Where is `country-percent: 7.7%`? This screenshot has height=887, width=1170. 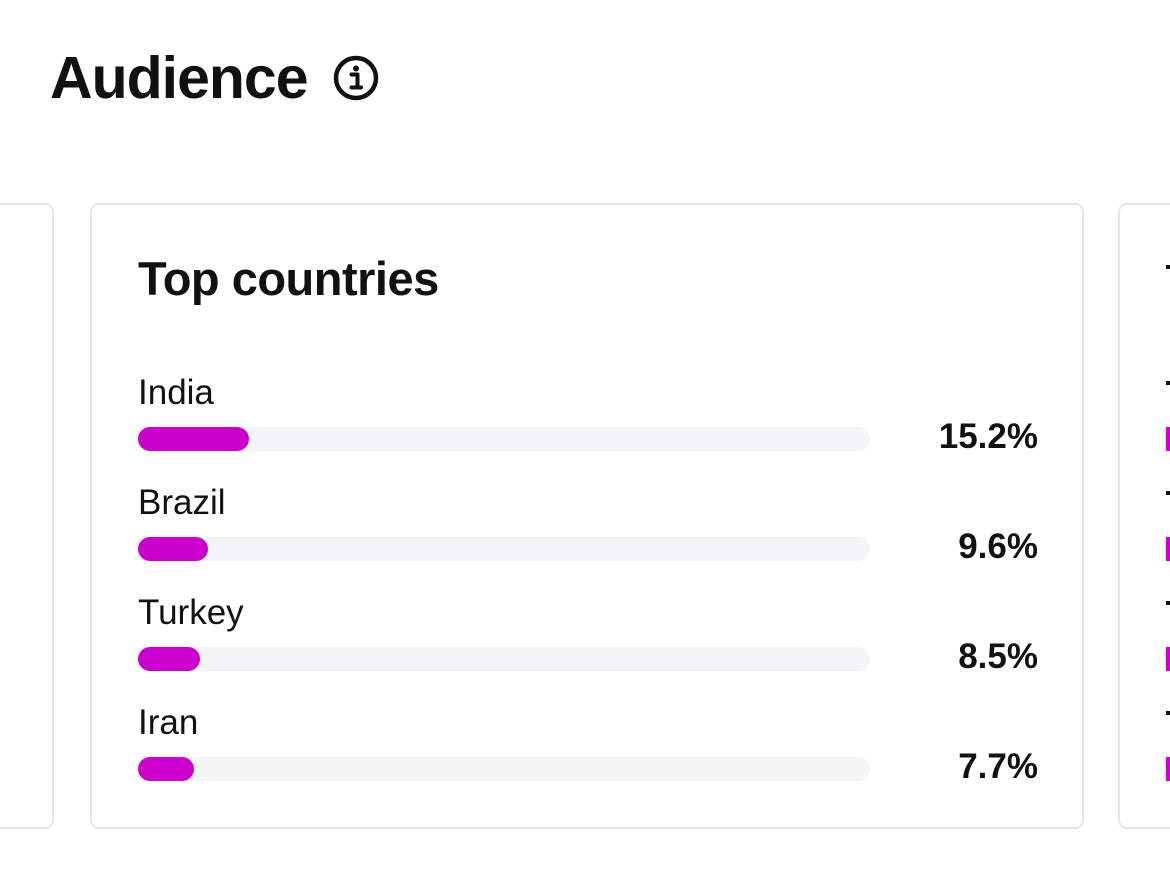
country-percent: 7.7% is located at coordinates (998, 766).